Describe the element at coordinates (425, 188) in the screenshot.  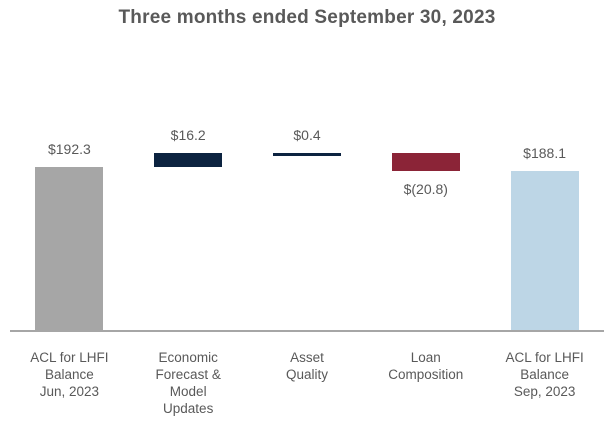
I see `value-label-3: $(20.8)` at that location.